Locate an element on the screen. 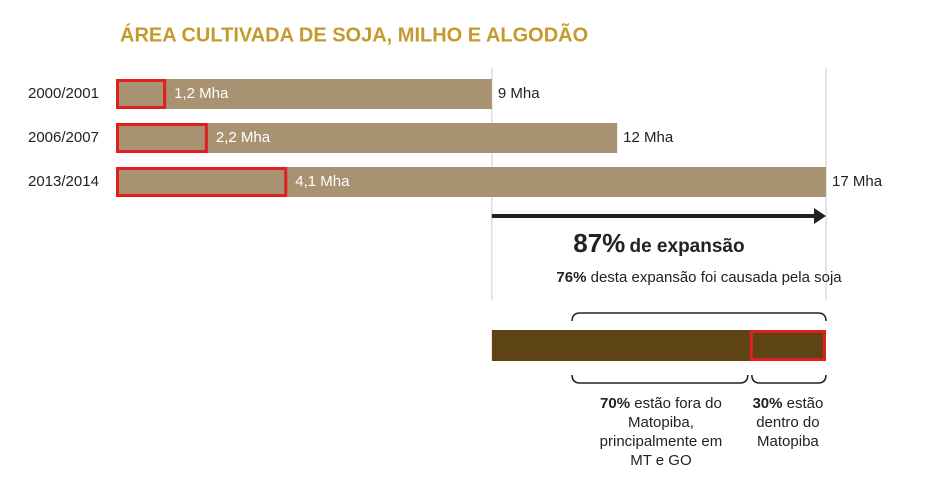 This screenshot has height=503, width=939. highlight-label: 4,1 Mha is located at coordinates (322, 181).